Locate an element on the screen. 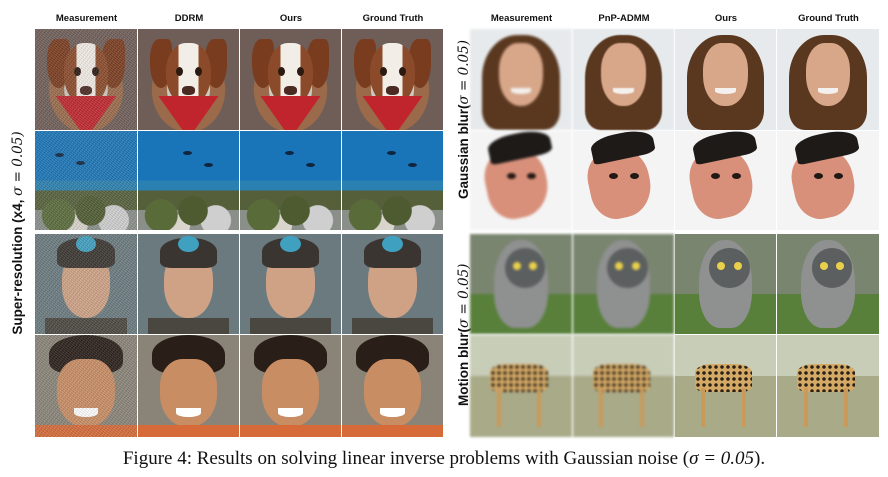  mb-owl-ground-truth is located at coordinates (828, 284).